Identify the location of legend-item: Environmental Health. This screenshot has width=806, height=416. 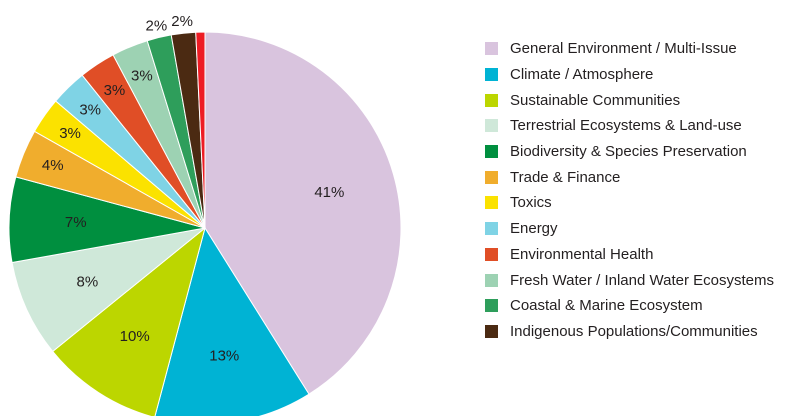
(629, 255).